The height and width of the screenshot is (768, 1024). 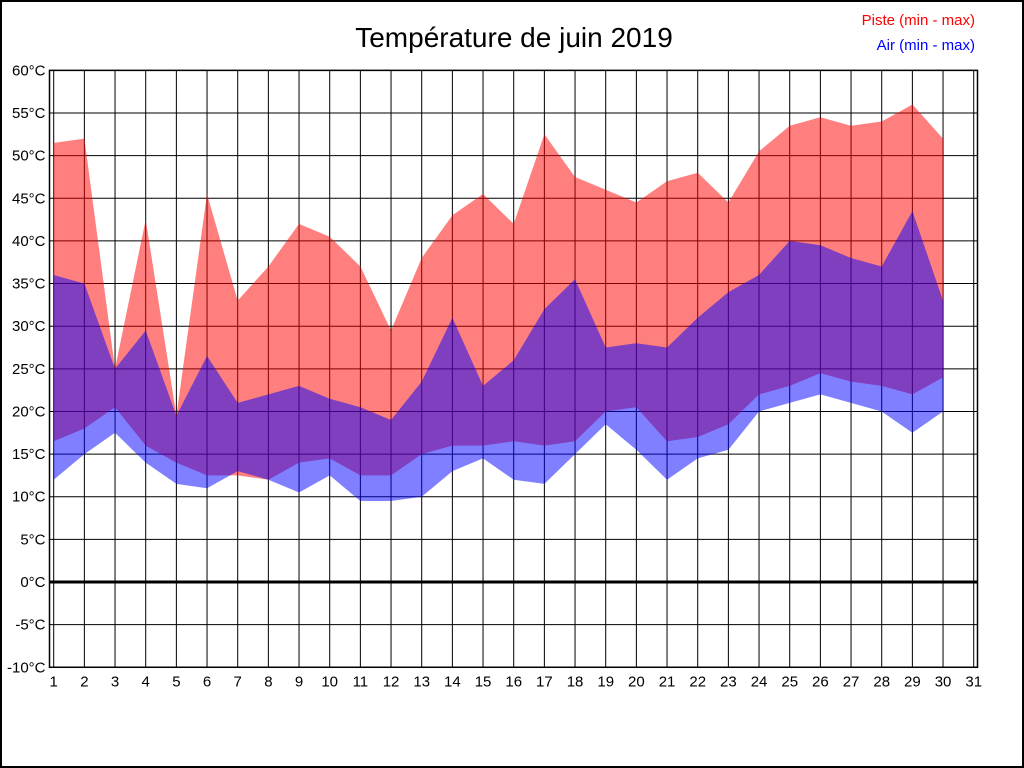 I want to click on x-tick-label: 20, so click(x=636, y=681).